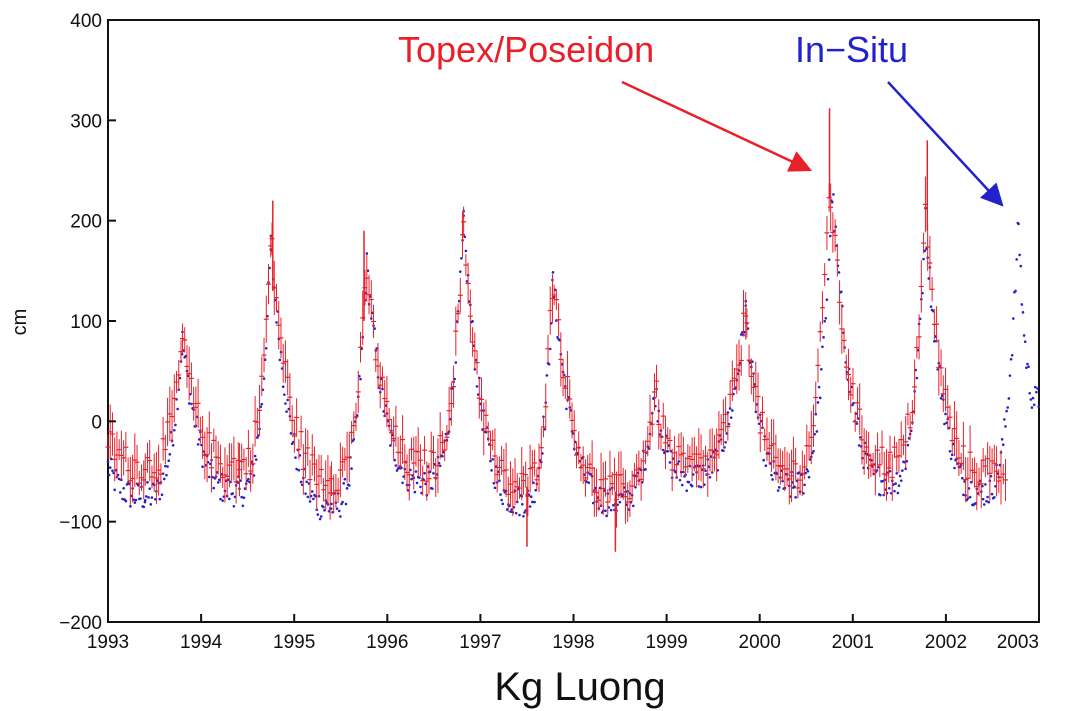 Image resolution: width=1068 pixels, height=711 pixels. I want to click on x-tick-label: 1994, so click(201, 642).